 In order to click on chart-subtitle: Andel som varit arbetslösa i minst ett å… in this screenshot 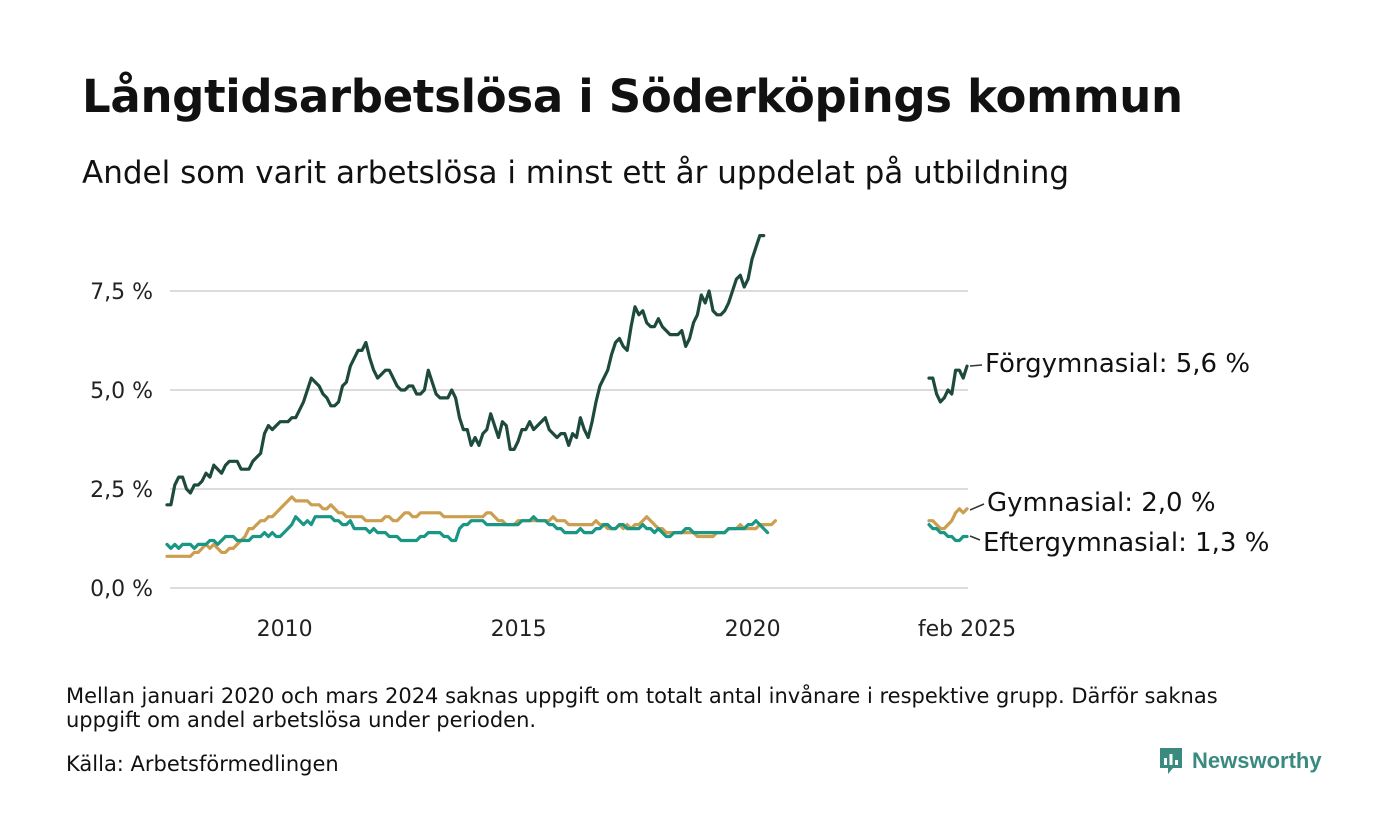, I will do `click(576, 173)`.